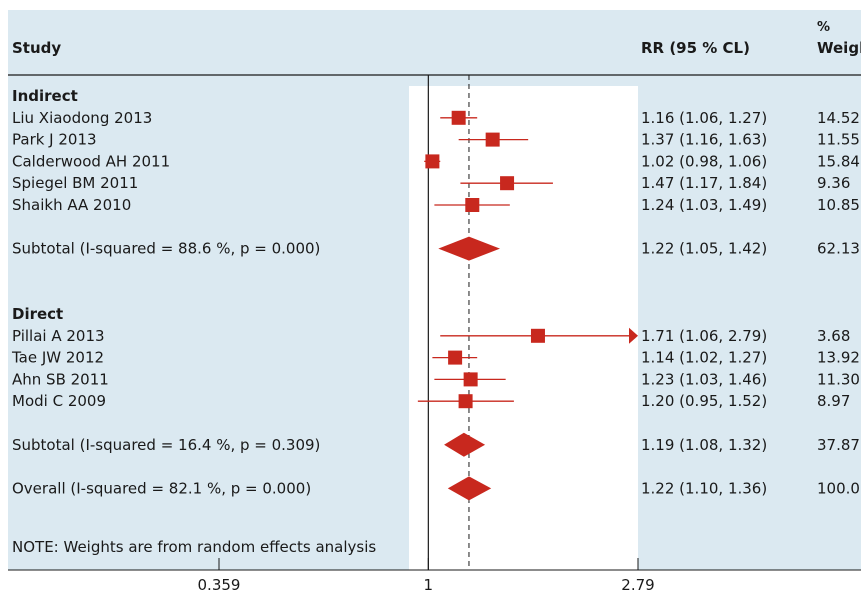  I want to click on ci-text: 1.19 (1.08, 1.32), so click(704, 445).